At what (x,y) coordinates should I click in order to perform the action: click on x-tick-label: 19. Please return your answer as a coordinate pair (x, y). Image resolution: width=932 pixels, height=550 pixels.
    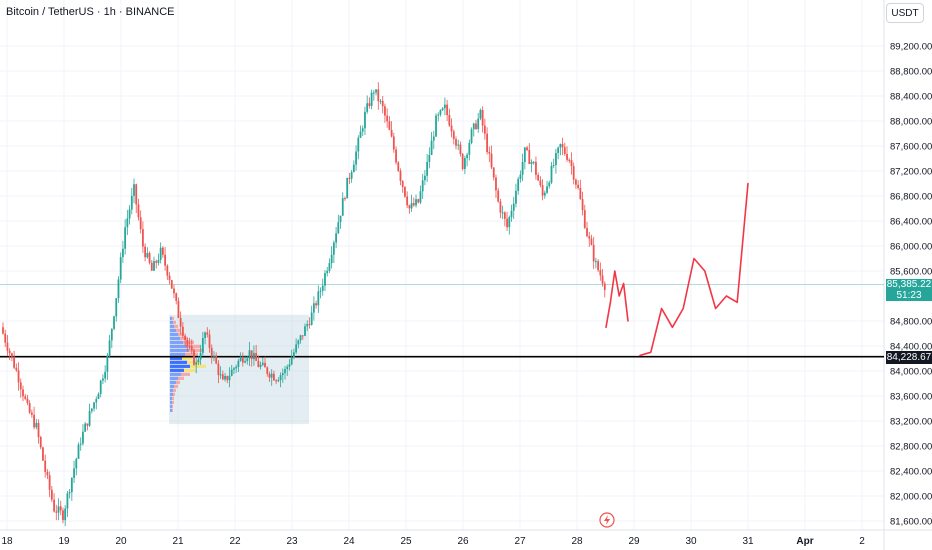
    Looking at the image, I should click on (64, 541).